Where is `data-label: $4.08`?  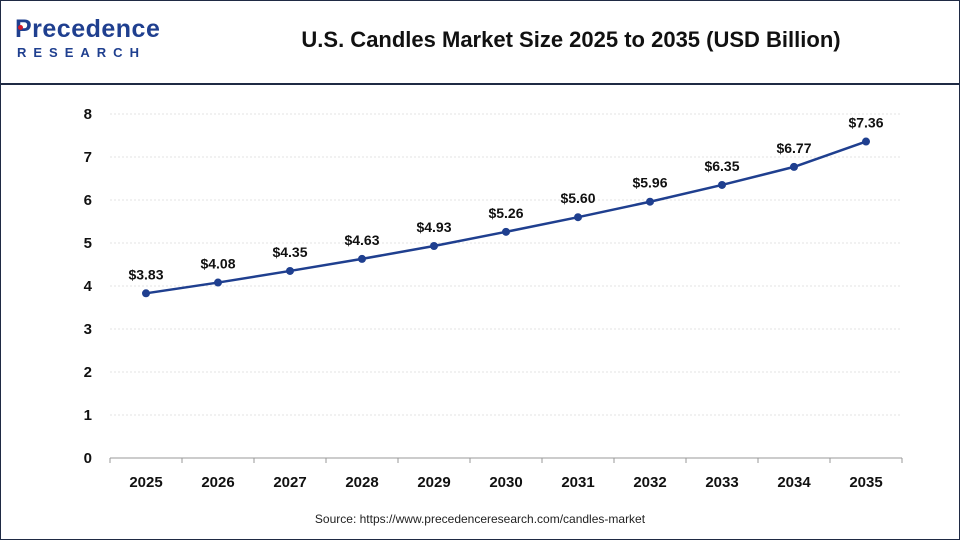
data-label: $4.08 is located at coordinates (217, 264).